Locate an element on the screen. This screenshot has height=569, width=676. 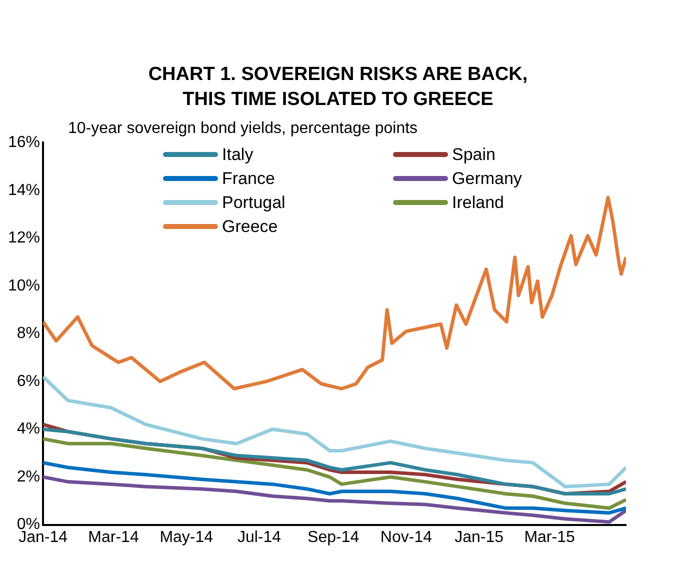
y-tick-label: 6% is located at coordinates (28, 381).